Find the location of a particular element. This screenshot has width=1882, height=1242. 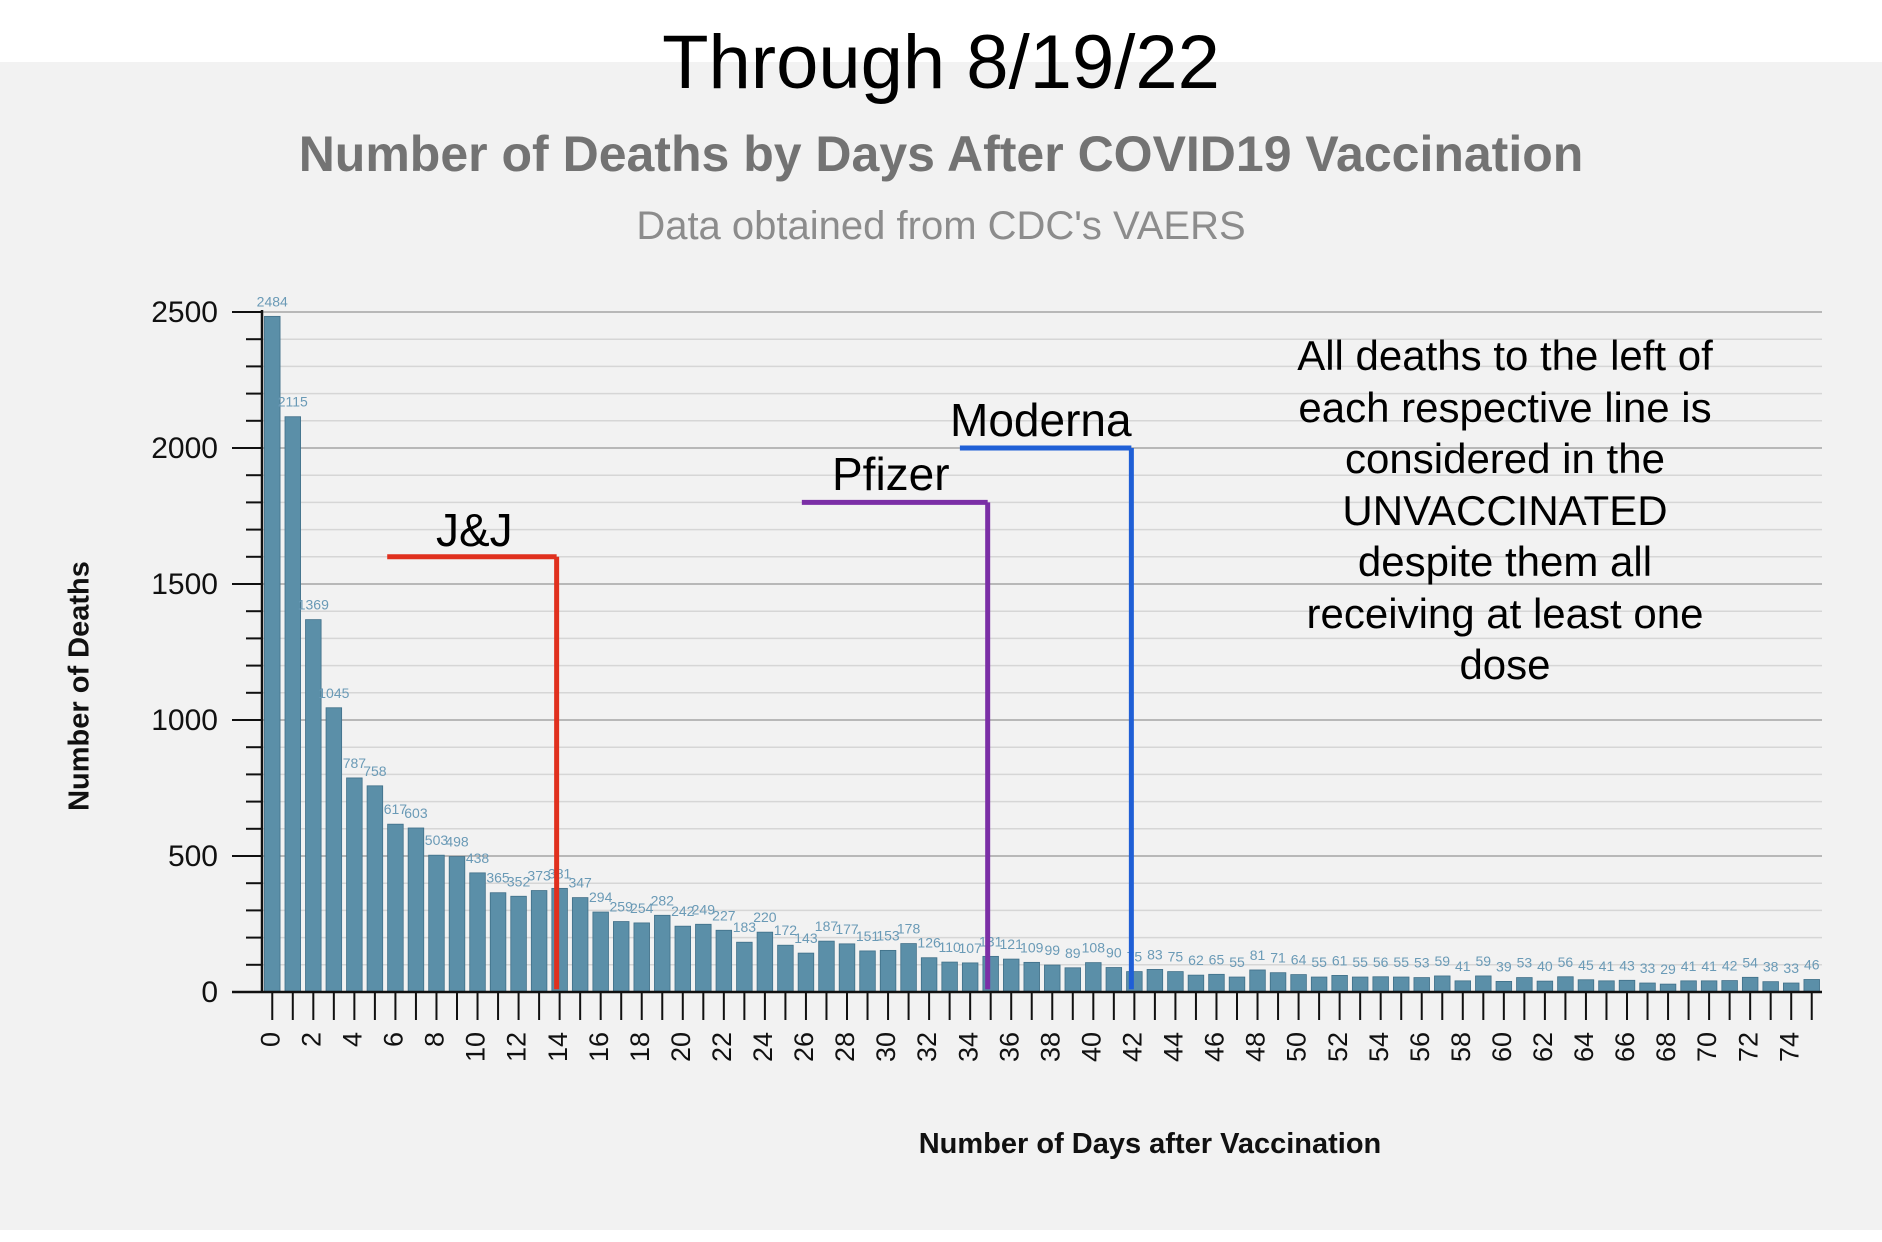

x-tick-label: 62 is located at coordinates (1543, 1047).